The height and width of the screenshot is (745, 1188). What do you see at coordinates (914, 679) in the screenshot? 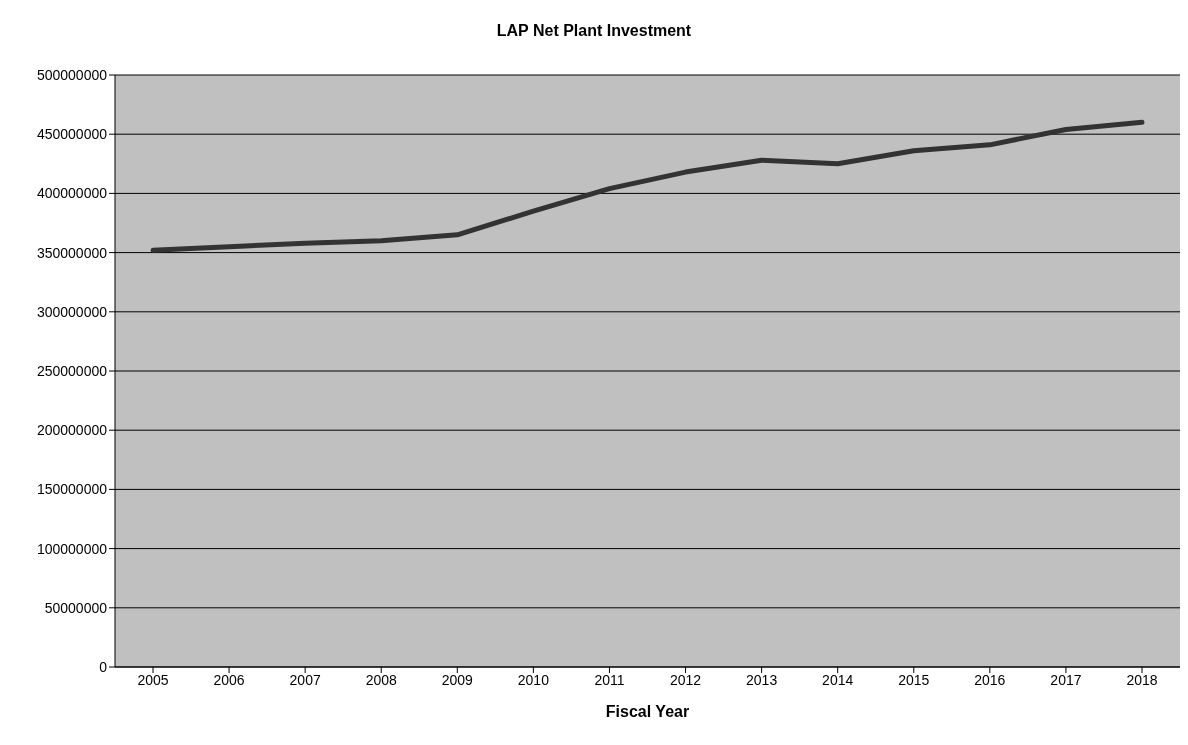
I see `x-tick-label: 2015` at bounding box center [914, 679].